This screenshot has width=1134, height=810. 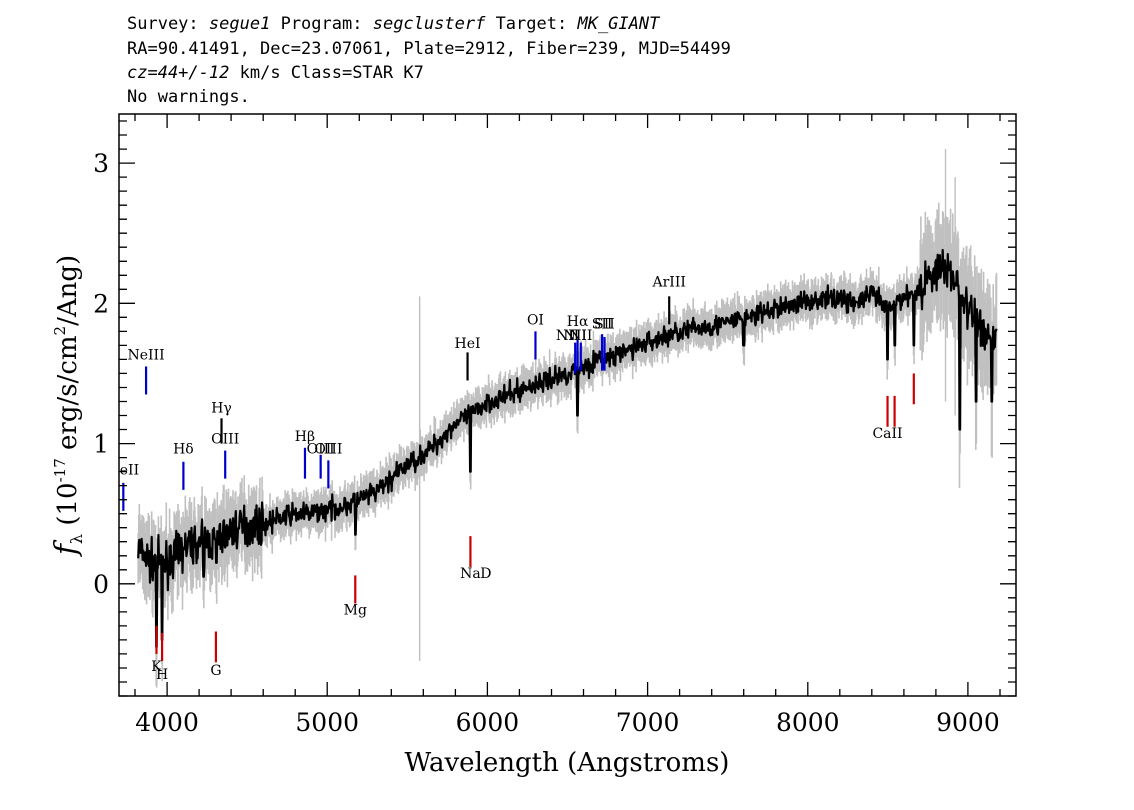 What do you see at coordinates (101, 163) in the screenshot?
I see `y-tick-label-3: 3` at bounding box center [101, 163].